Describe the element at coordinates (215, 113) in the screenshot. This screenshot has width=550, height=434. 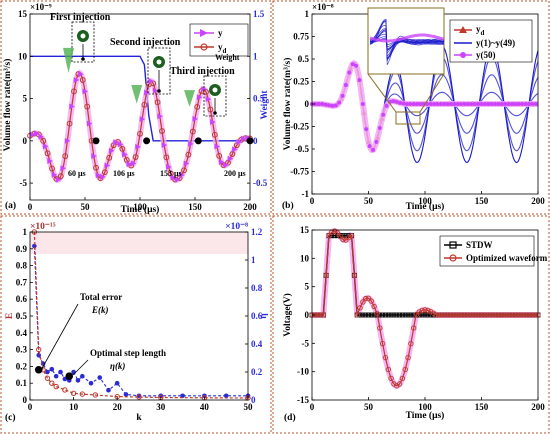
I see `injection-droplet` at that location.